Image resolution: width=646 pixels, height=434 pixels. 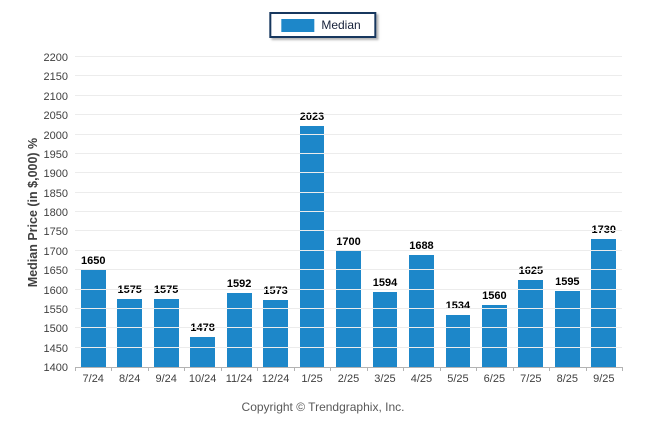 What do you see at coordinates (567, 282) in the screenshot?
I see `bar-value-label: 1595` at bounding box center [567, 282].